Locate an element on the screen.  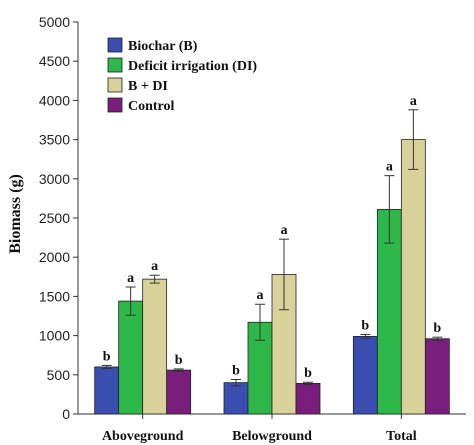
x-category-label: Belowground is located at coordinates (272, 436).